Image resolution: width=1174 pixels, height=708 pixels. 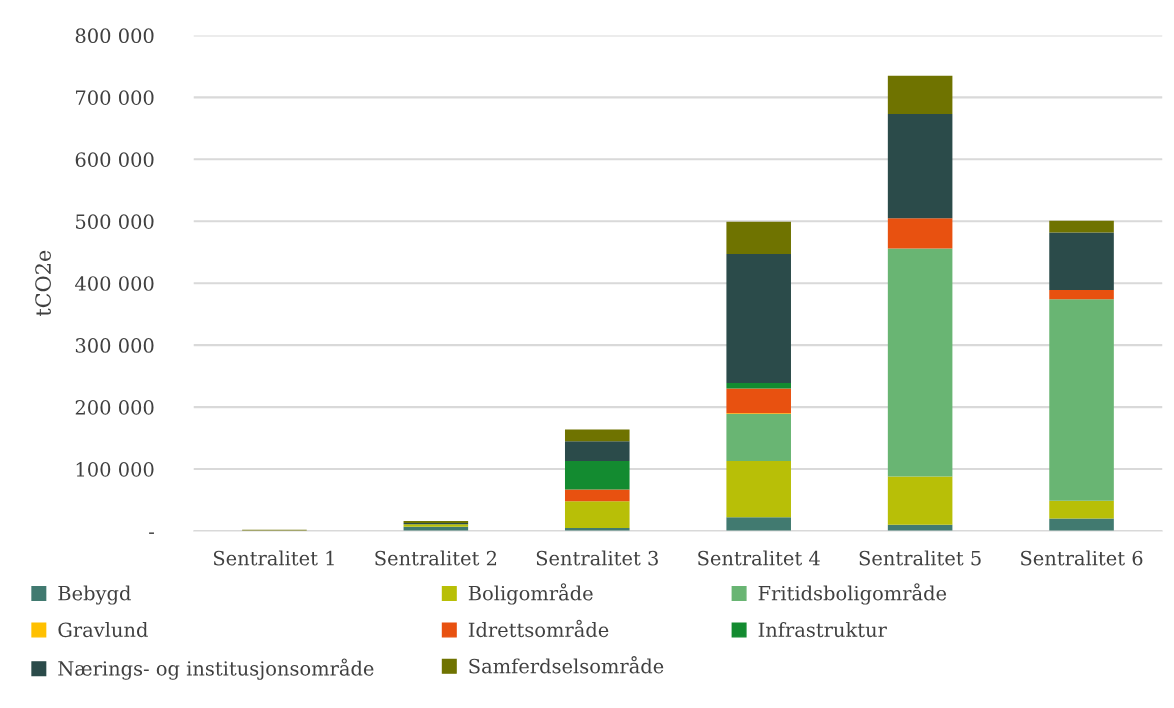 I want to click on y-tick-label: -, so click(x=151, y=533).